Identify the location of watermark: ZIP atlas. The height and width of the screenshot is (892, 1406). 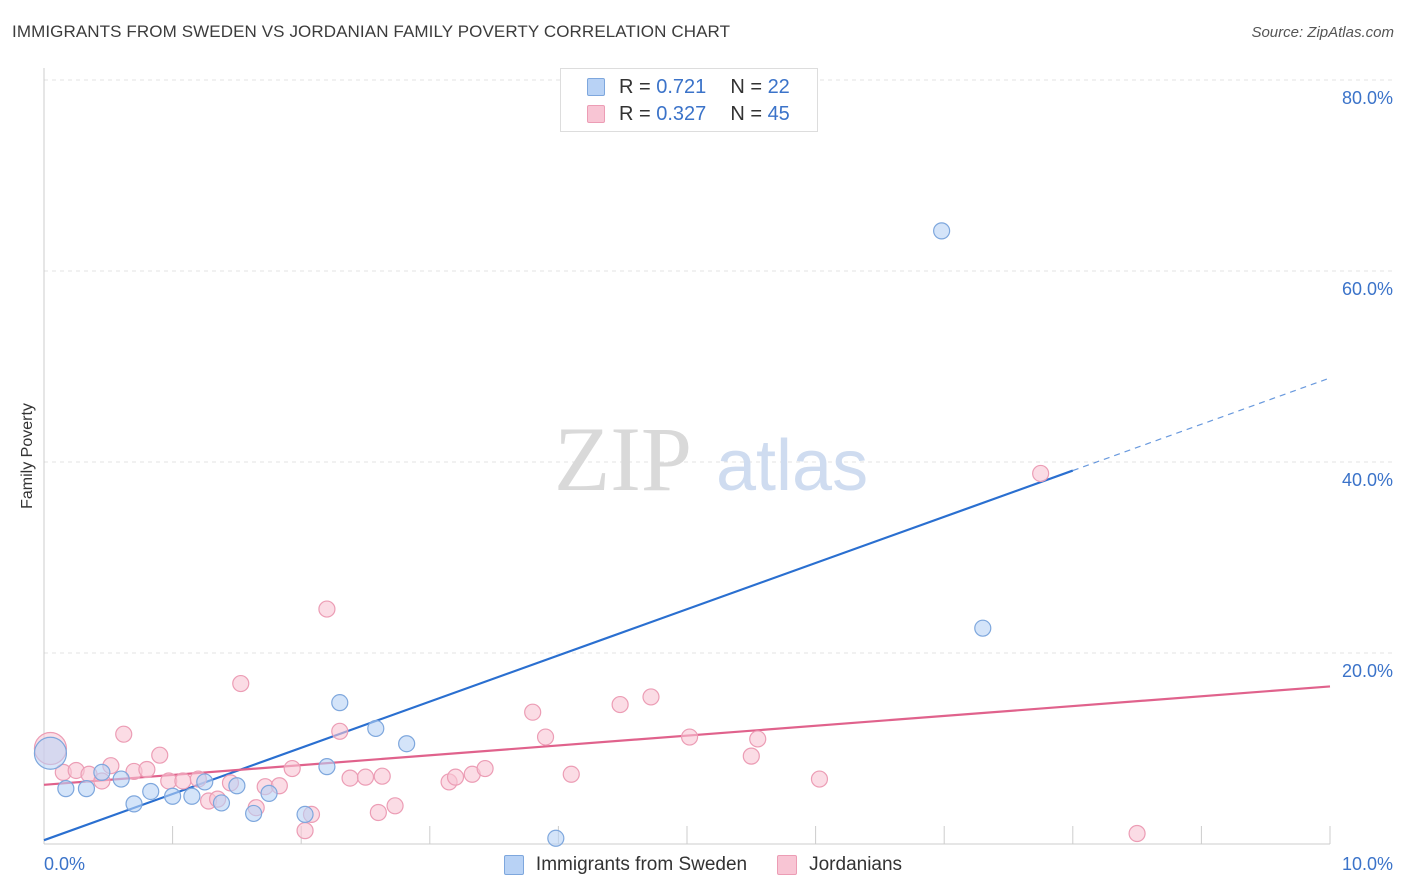
(711, 459).